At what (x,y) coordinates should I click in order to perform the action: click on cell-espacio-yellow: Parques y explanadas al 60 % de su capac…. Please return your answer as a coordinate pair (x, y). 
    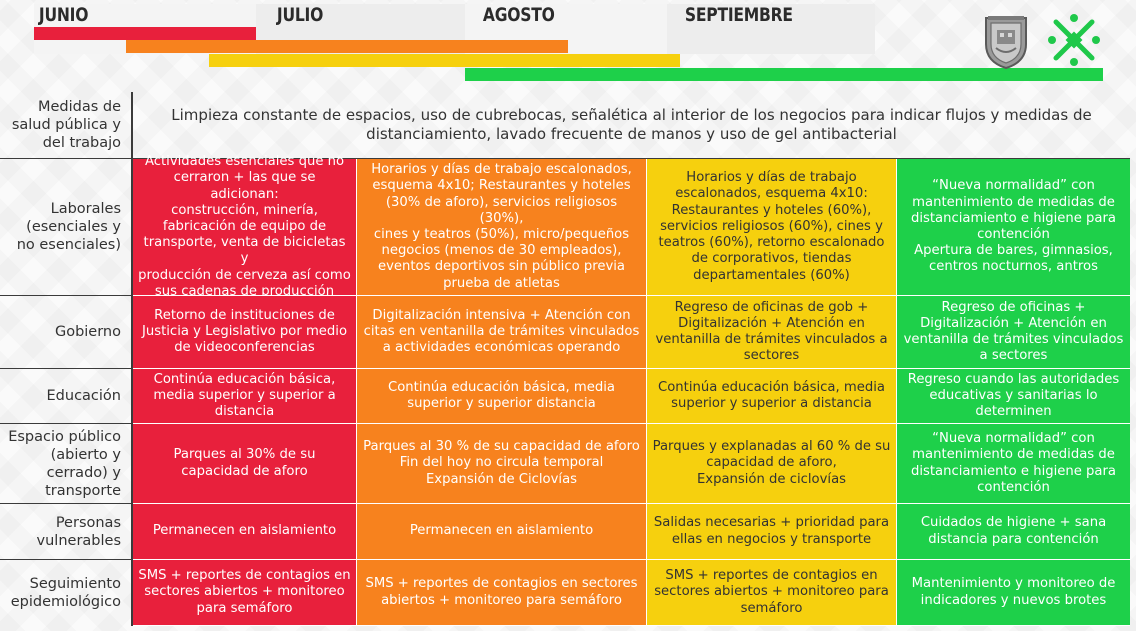
    Looking at the image, I should click on (772, 464).